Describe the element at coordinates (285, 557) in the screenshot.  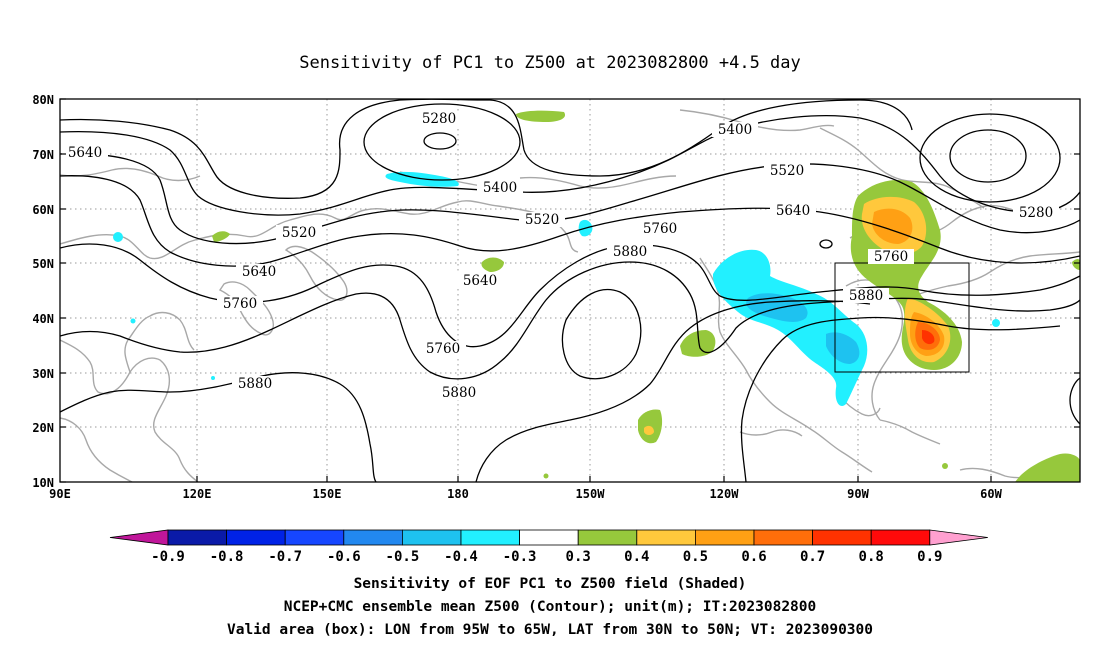
I see `colorbar-tick-label: -0.7` at that location.